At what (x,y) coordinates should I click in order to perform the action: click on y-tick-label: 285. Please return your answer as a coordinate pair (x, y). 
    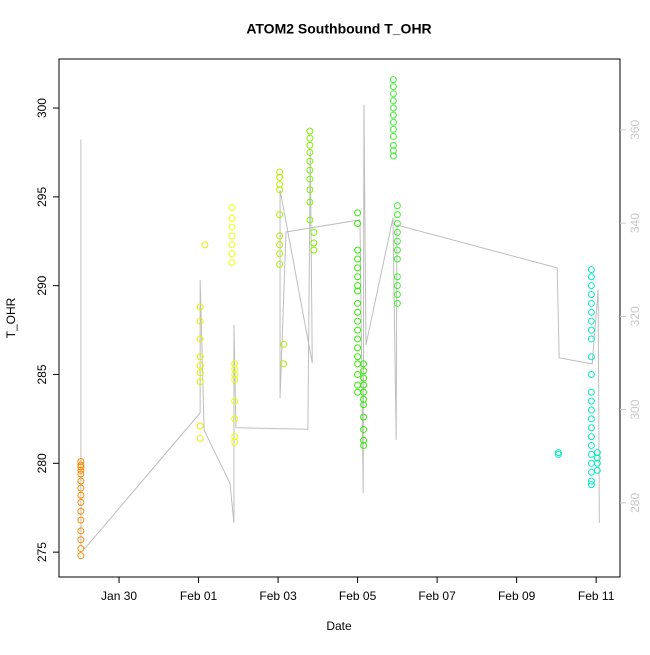
    Looking at the image, I should click on (42, 374).